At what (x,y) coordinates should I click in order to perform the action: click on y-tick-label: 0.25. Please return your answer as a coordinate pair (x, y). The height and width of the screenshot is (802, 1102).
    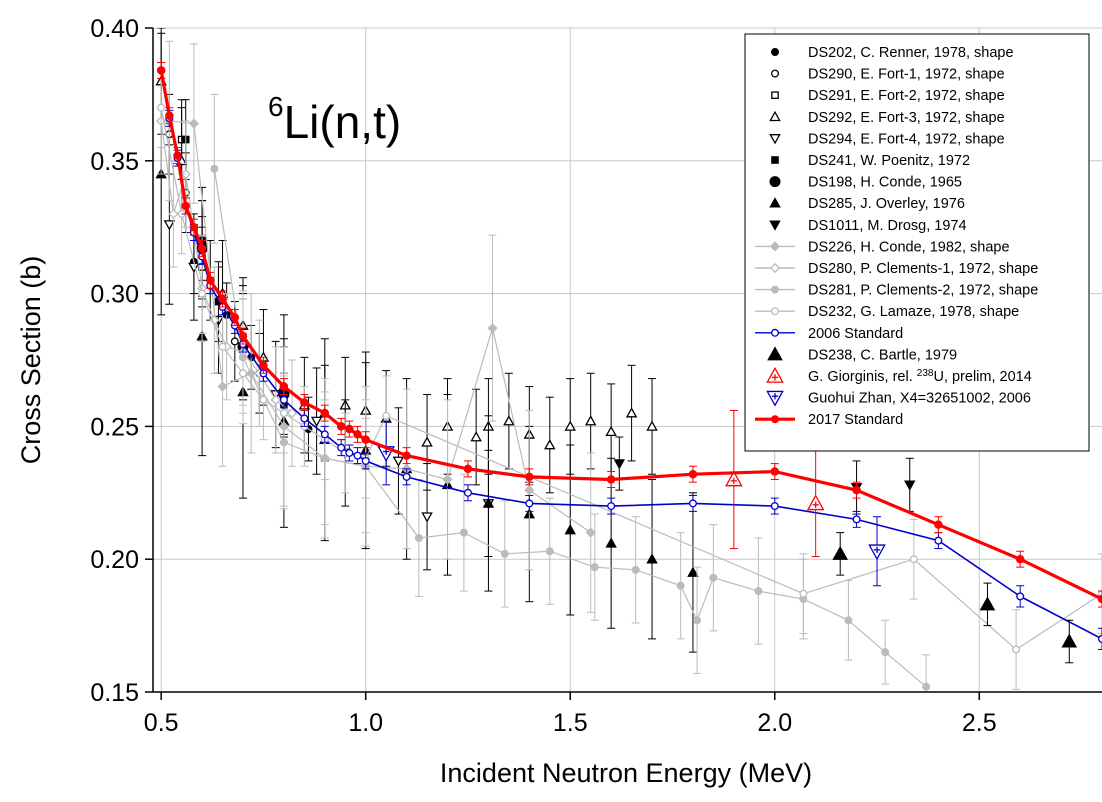
    Looking at the image, I should click on (114, 427).